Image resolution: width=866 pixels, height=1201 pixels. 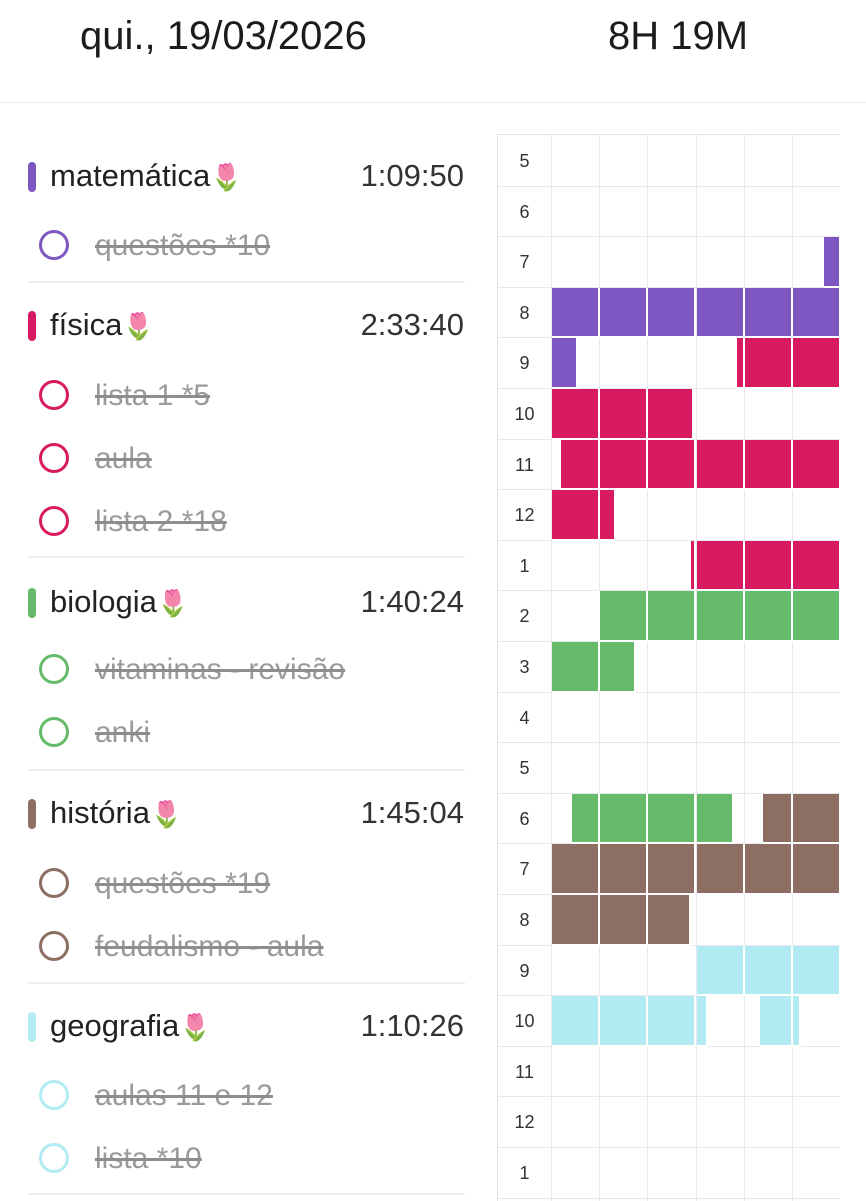 I want to click on task-item: anki, so click(x=235, y=733).